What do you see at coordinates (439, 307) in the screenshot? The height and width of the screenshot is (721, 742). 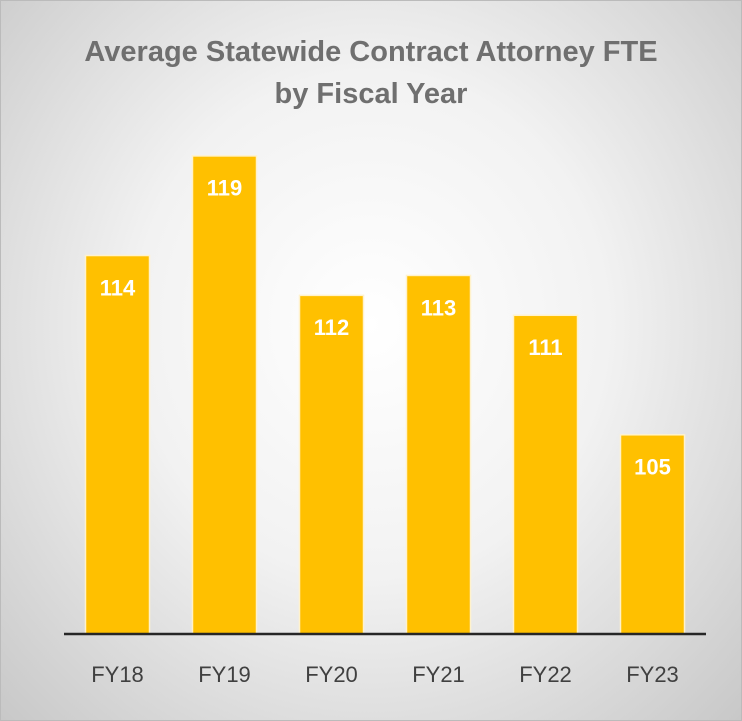 I see `data-label: 113` at bounding box center [439, 307].